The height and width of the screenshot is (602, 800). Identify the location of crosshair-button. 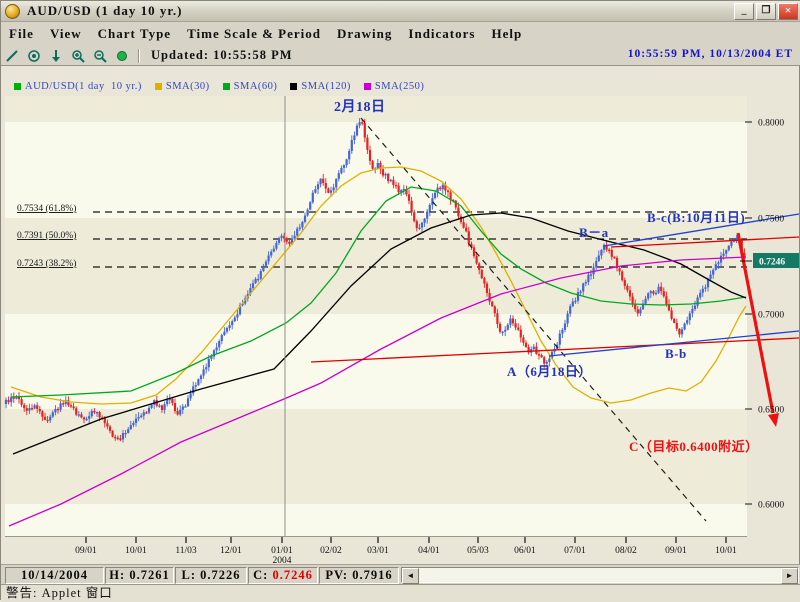
(34, 56).